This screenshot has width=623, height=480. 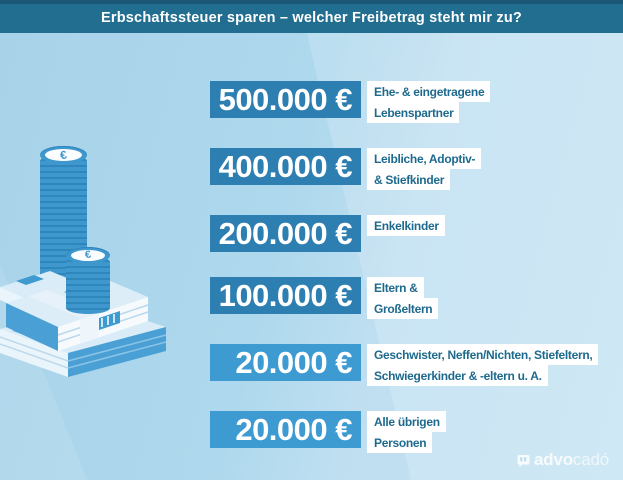 I want to click on amount-value: 100.000 €, so click(x=285, y=295).